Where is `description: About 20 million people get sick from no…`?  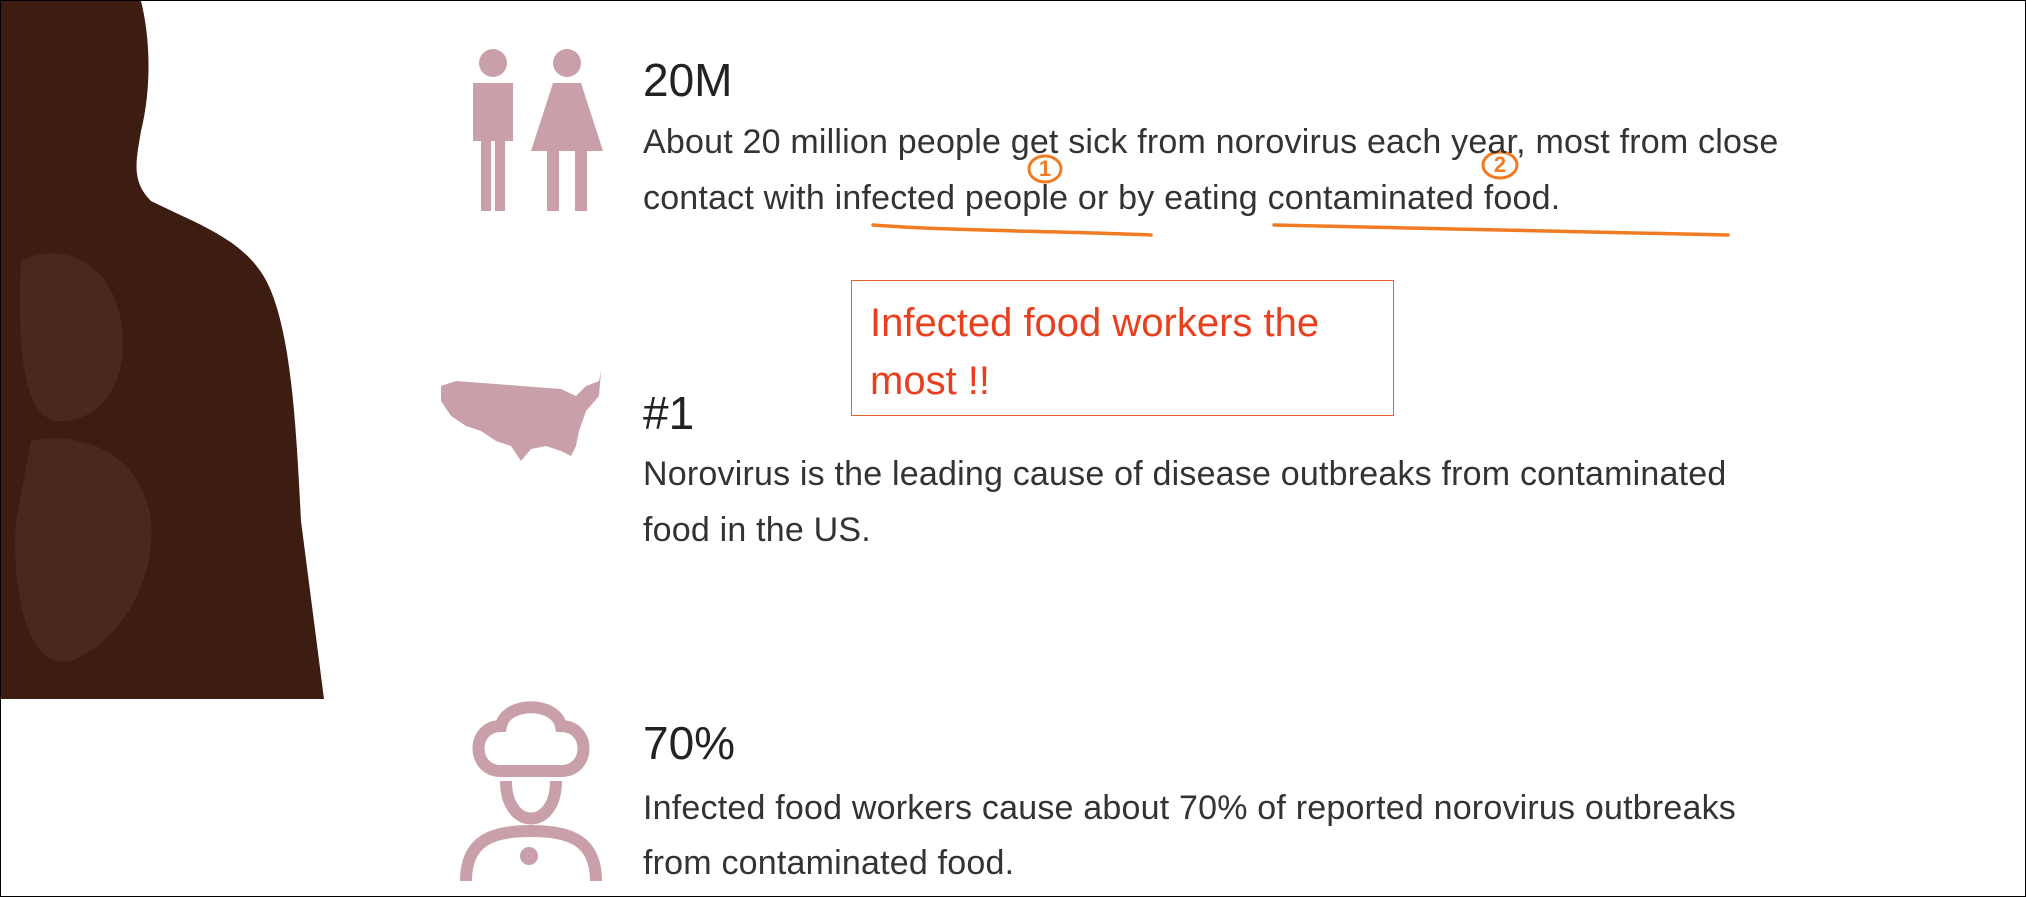
description: About 20 million people get sick from no… is located at coordinates (1211, 142).